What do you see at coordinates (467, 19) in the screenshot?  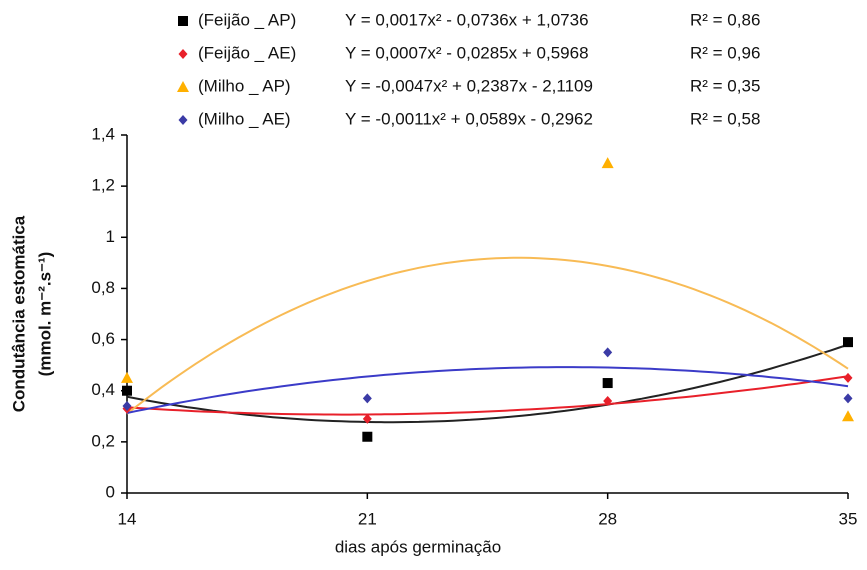 I see `legend-equation: Y = 0,0017x² - 0,0736x + 1,0736` at bounding box center [467, 19].